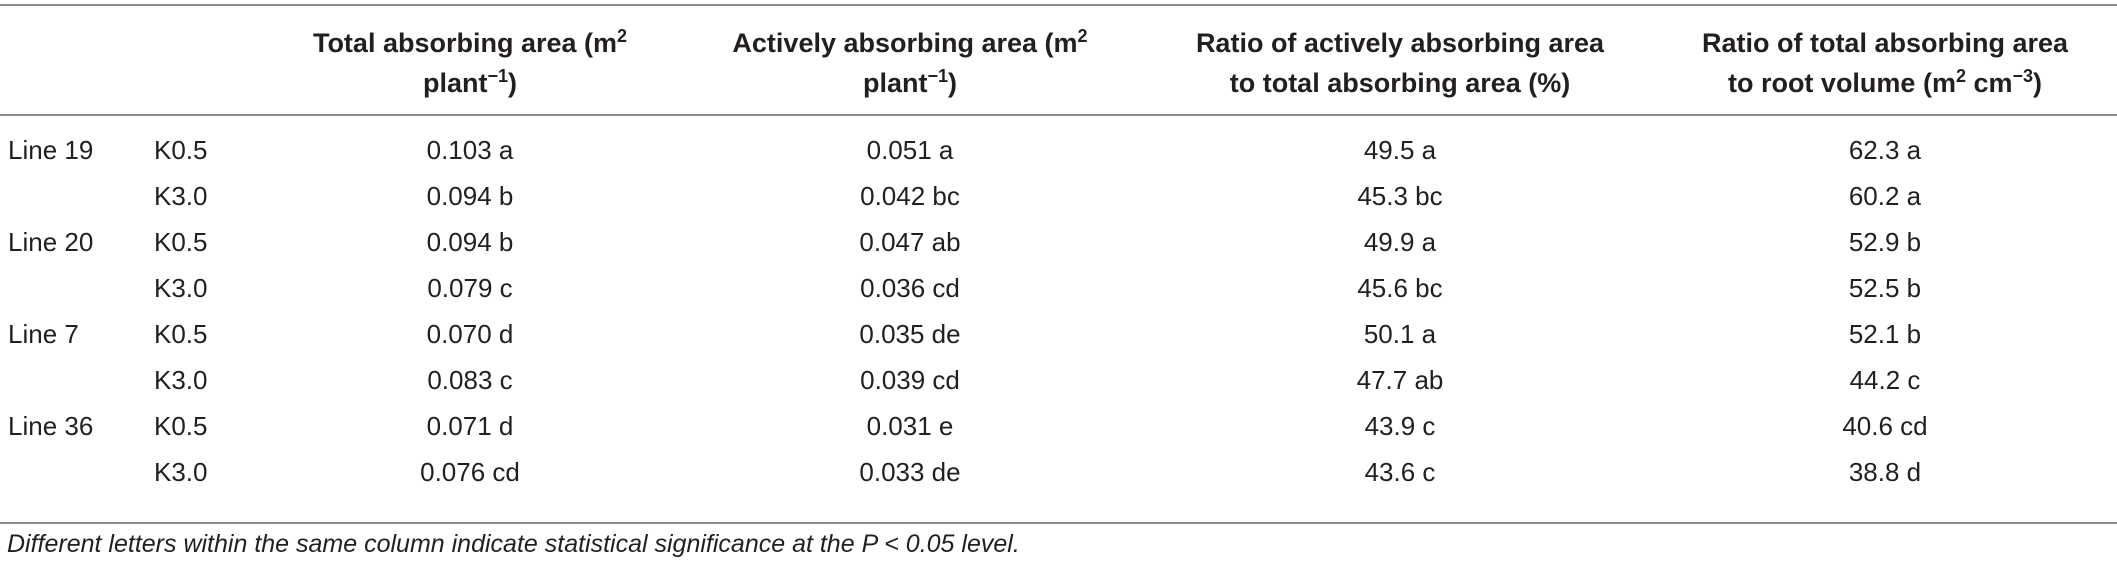 The width and height of the screenshot is (2117, 567). Describe the element at coordinates (1058, 5) in the screenshot. I see `table-top-rule` at that location.